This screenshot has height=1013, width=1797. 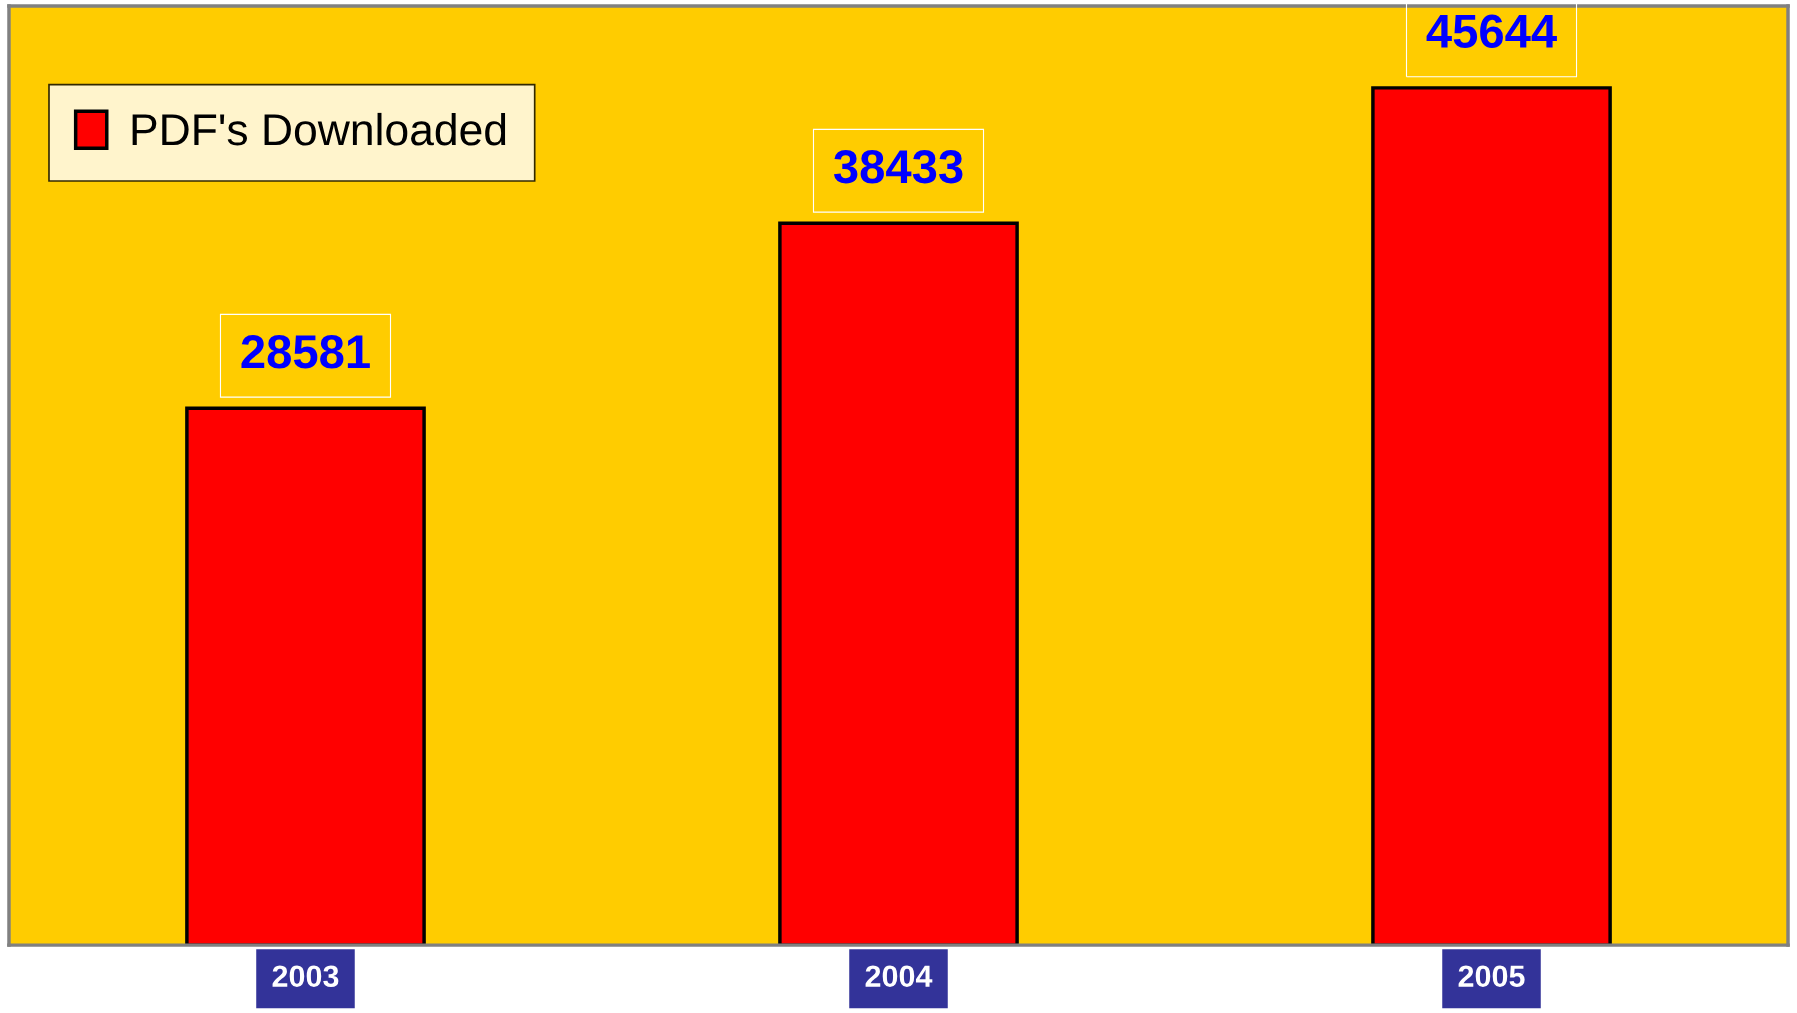 I want to click on data-label: 38433, so click(x=898, y=166).